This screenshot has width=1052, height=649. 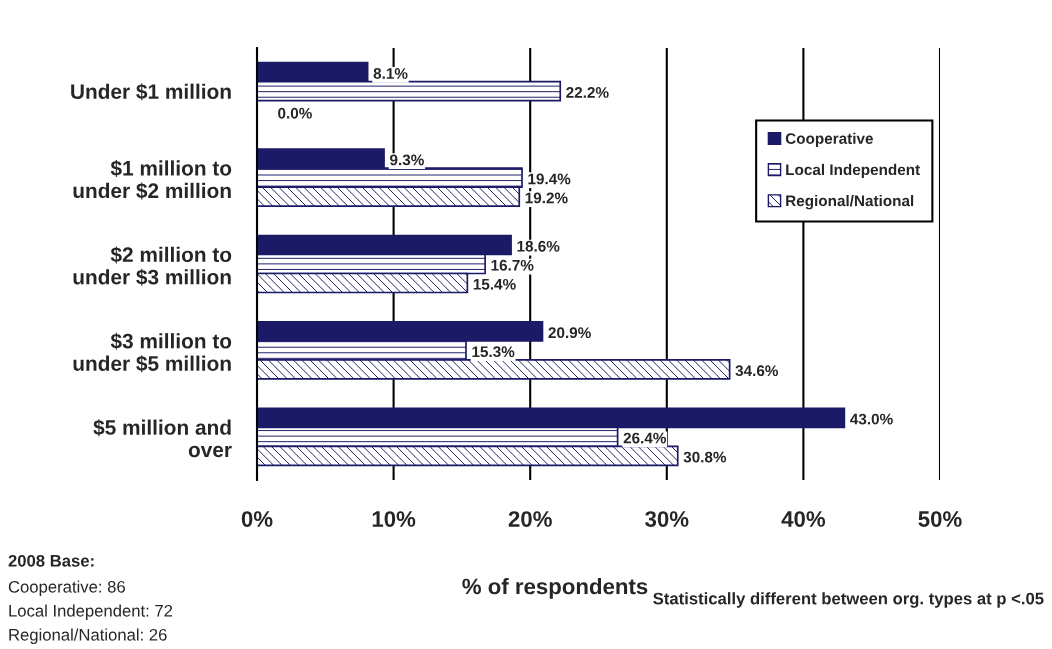 I want to click on data-label: 0.0%, so click(x=295, y=113).